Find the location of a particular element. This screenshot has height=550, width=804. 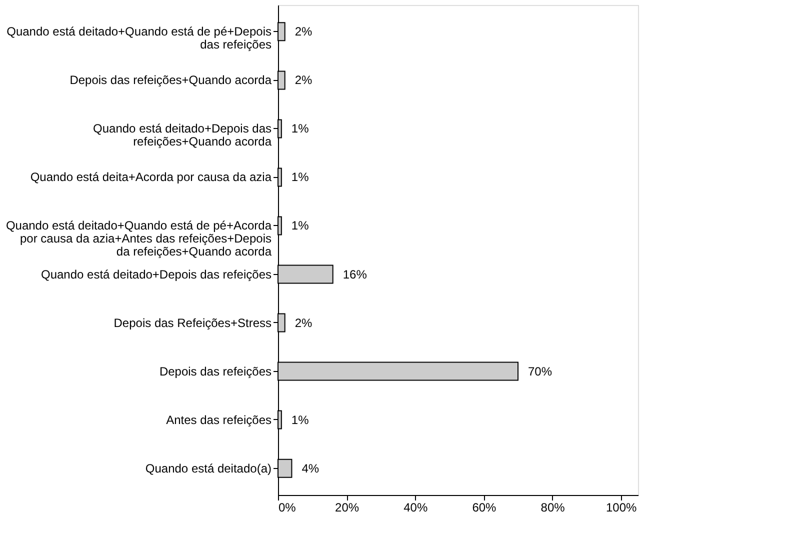

x-tick-label: 20% is located at coordinates (347, 507).